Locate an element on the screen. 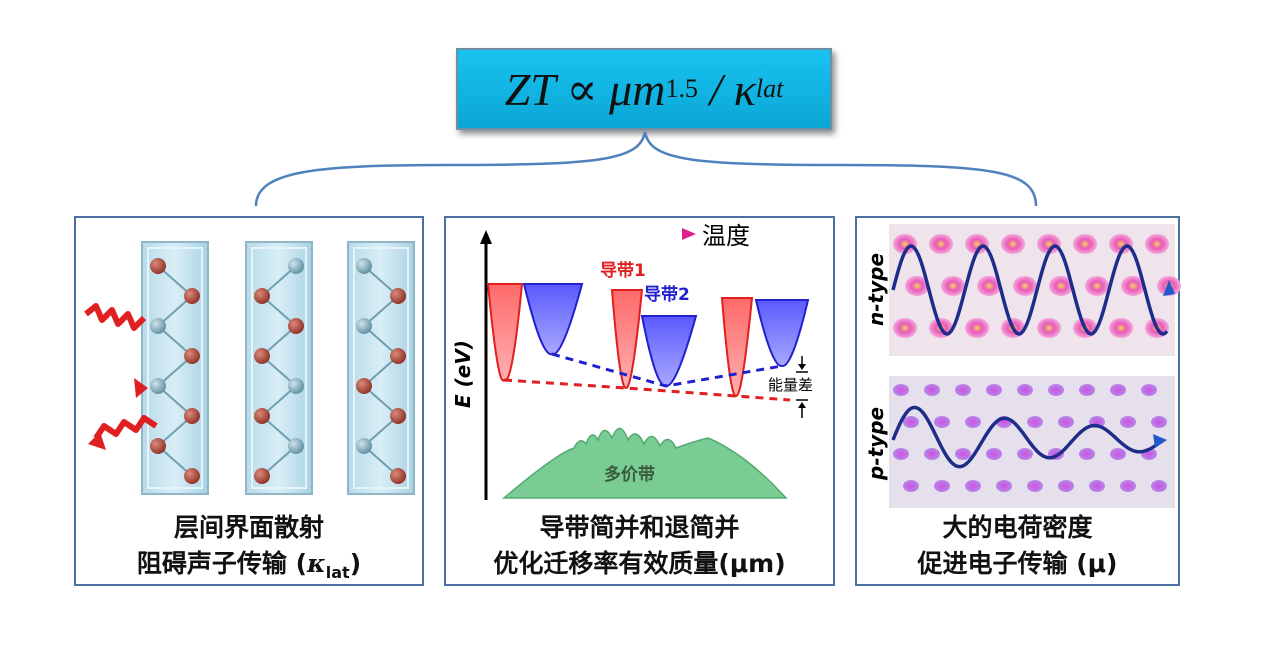  caption-right-line1: 大的电荷密度 is located at coordinates (1017, 527).